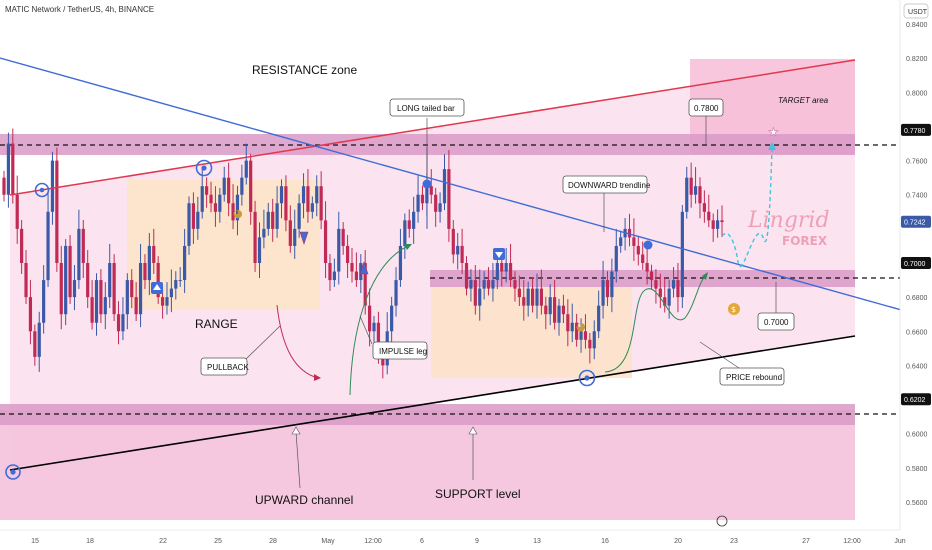 The width and height of the screenshot is (932, 550). Describe the element at coordinates (917, 503) in the screenshot. I see `y-tick-label: 0.5600` at that location.